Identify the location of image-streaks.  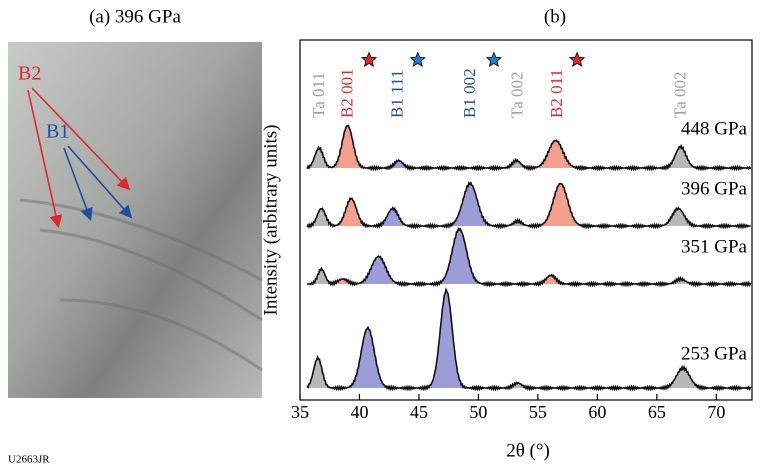
(141, 285).